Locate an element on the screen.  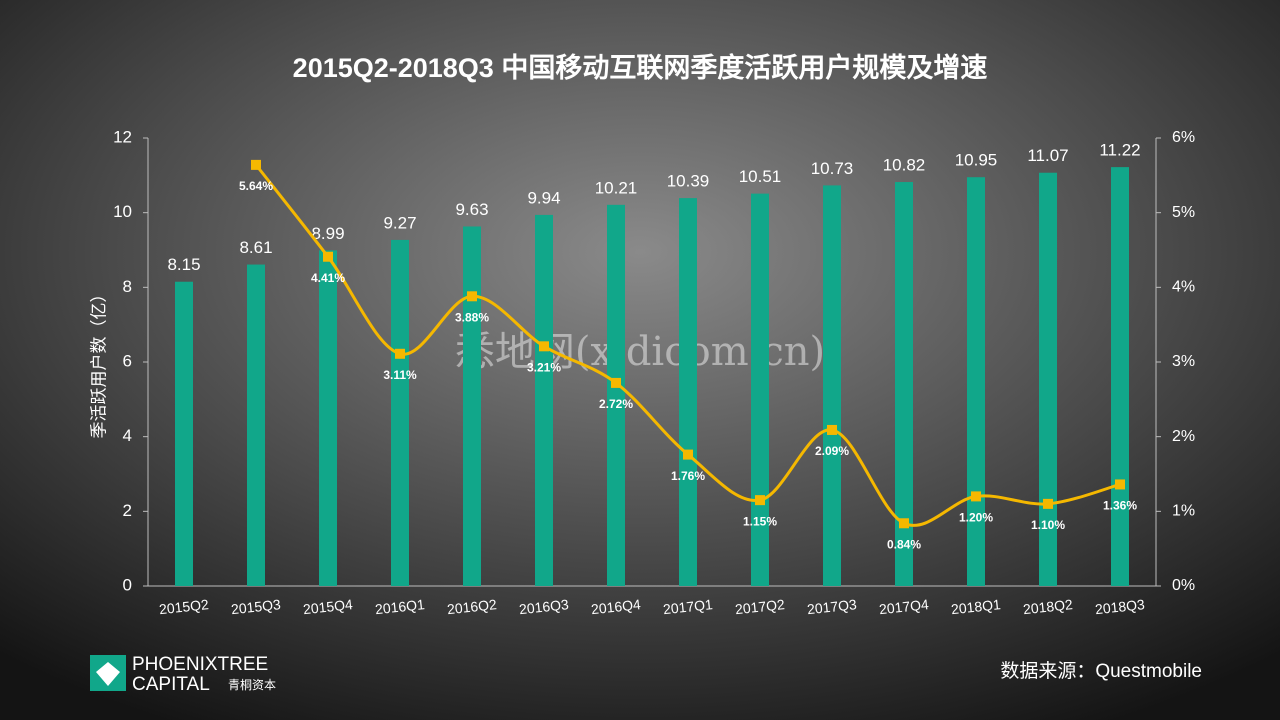
y-tick-label: 10 is located at coordinates (122, 211).